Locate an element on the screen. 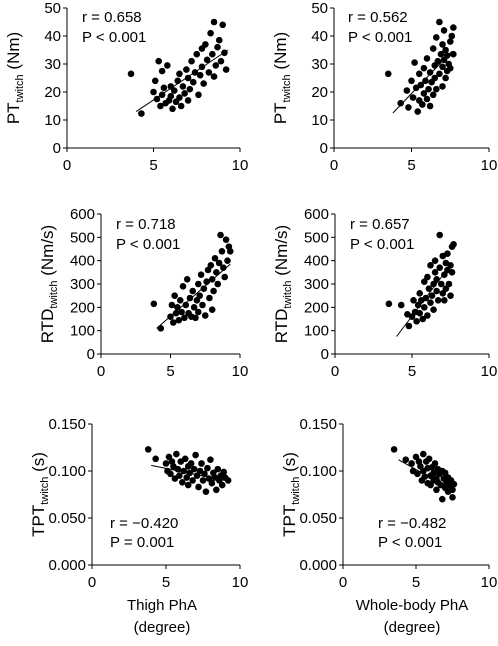 The height and width of the screenshot is (646, 498). x-tick-label: 0 is located at coordinates (335, 371).